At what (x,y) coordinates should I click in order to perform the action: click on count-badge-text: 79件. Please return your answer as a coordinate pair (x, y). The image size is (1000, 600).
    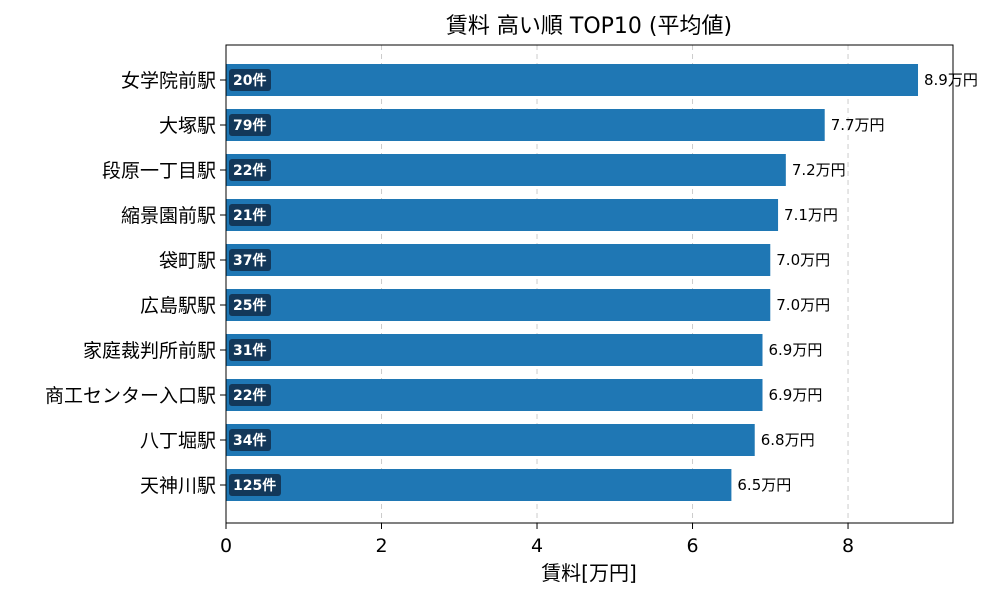
    Looking at the image, I should click on (249, 125).